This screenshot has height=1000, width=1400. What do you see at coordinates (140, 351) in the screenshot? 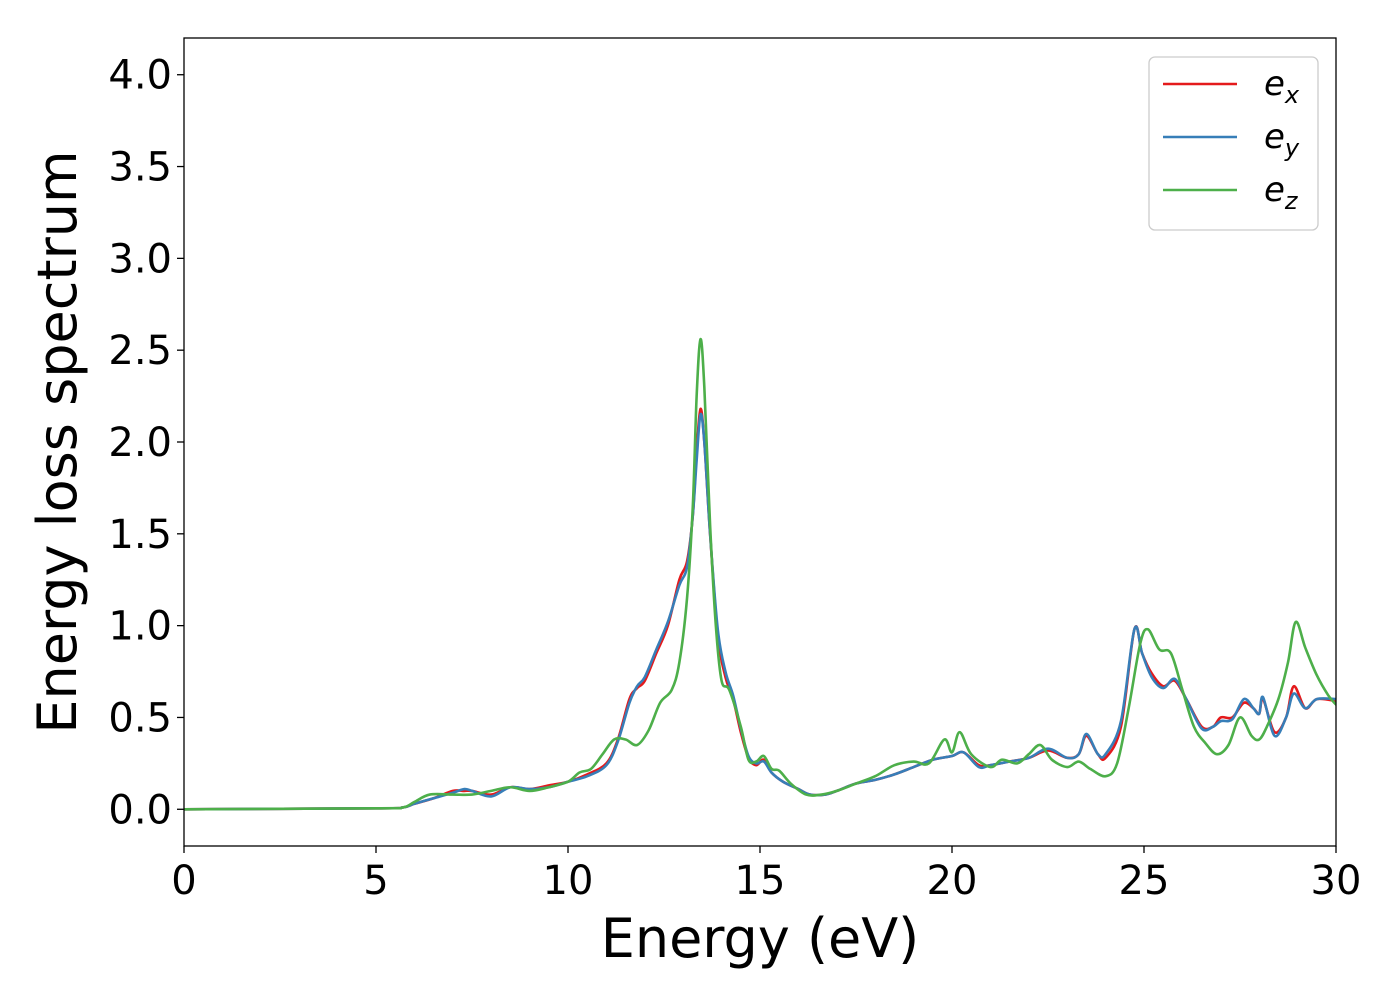
I see `y-tick-label: 2.5` at bounding box center [140, 351].